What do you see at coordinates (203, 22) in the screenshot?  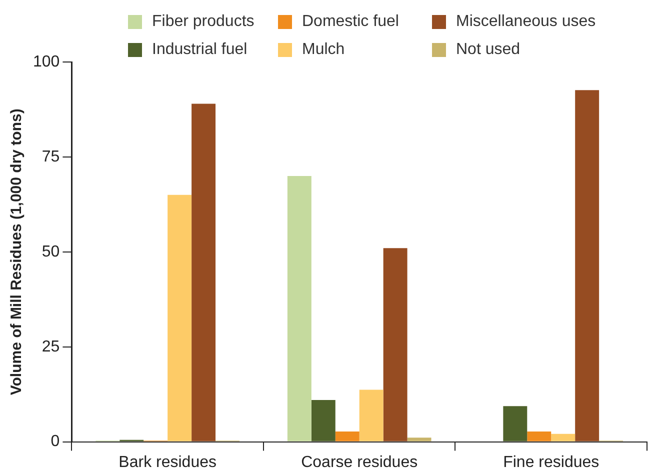 I see `legend-label: Fiber products` at bounding box center [203, 22].